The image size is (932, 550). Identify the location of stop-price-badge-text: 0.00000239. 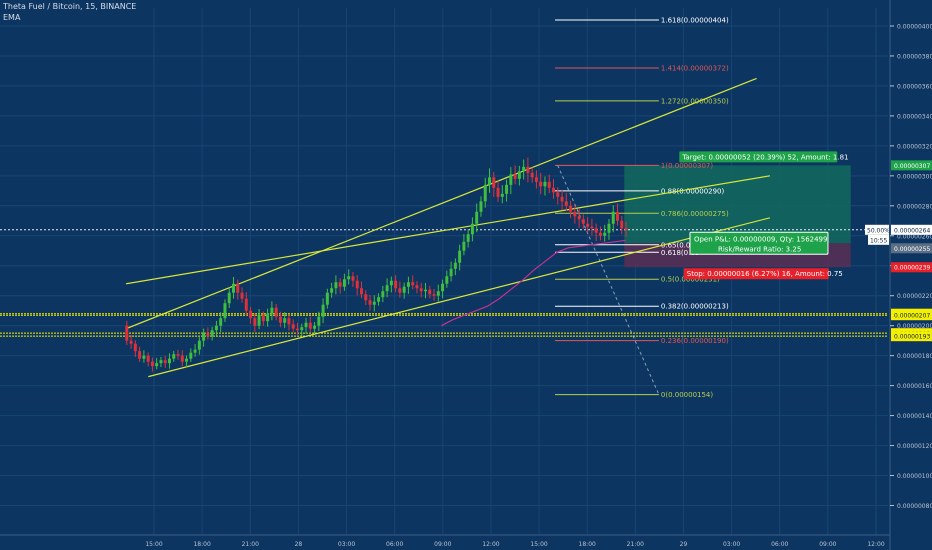
(912, 268).